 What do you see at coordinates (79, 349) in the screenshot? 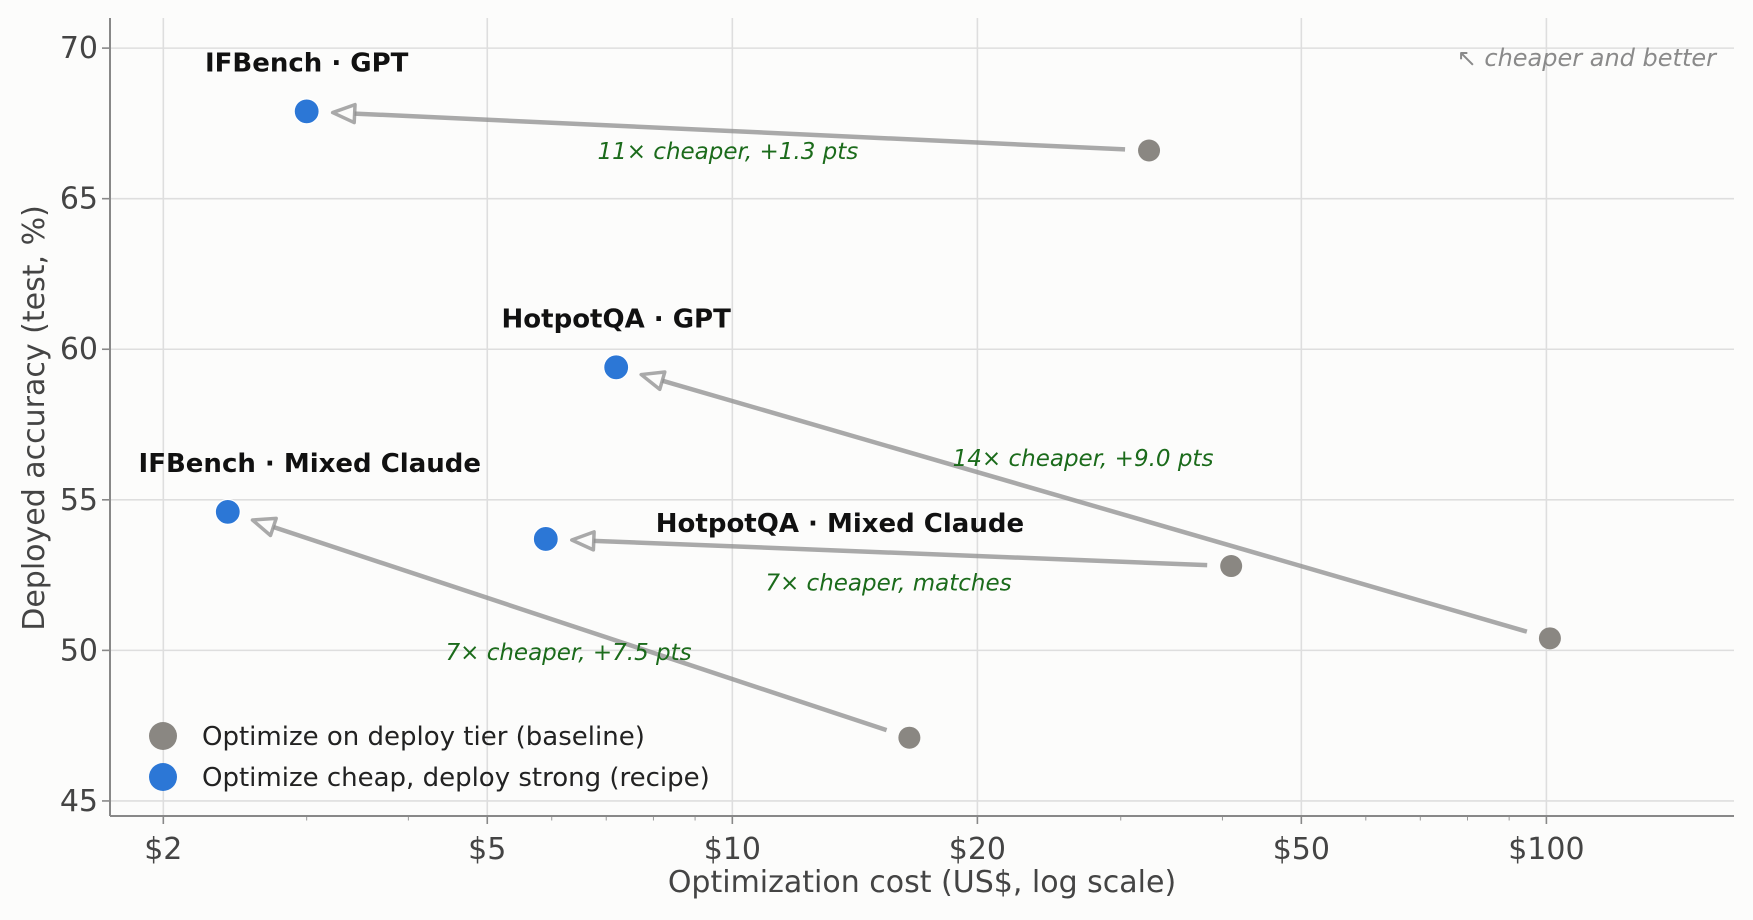
I see `y-tick-label: 60` at bounding box center [79, 349].